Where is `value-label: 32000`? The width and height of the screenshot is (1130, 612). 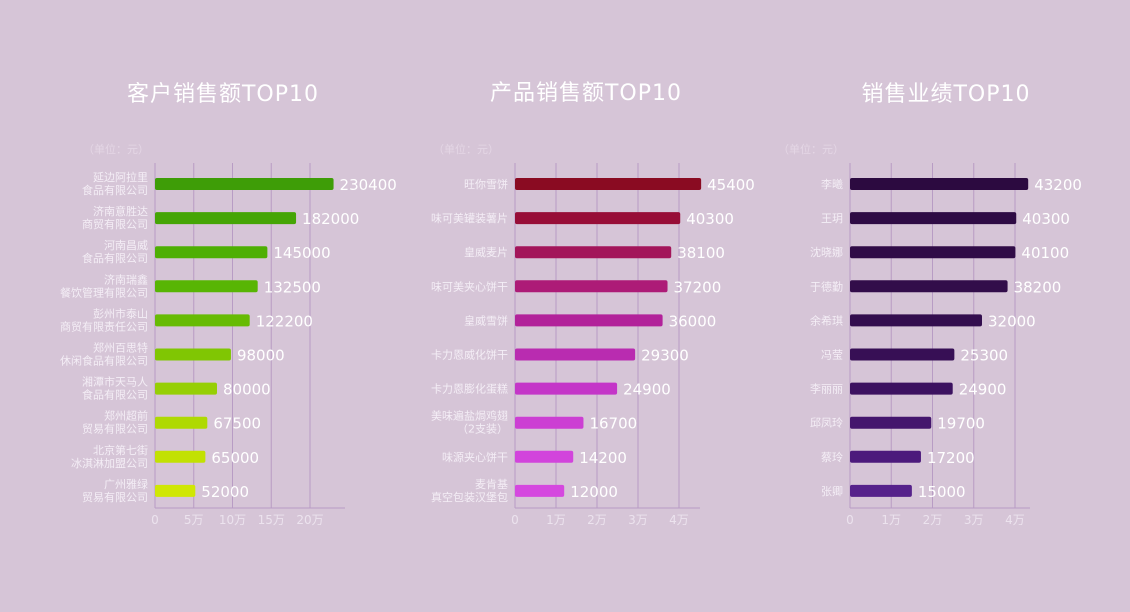 value-label: 32000 is located at coordinates (1012, 321).